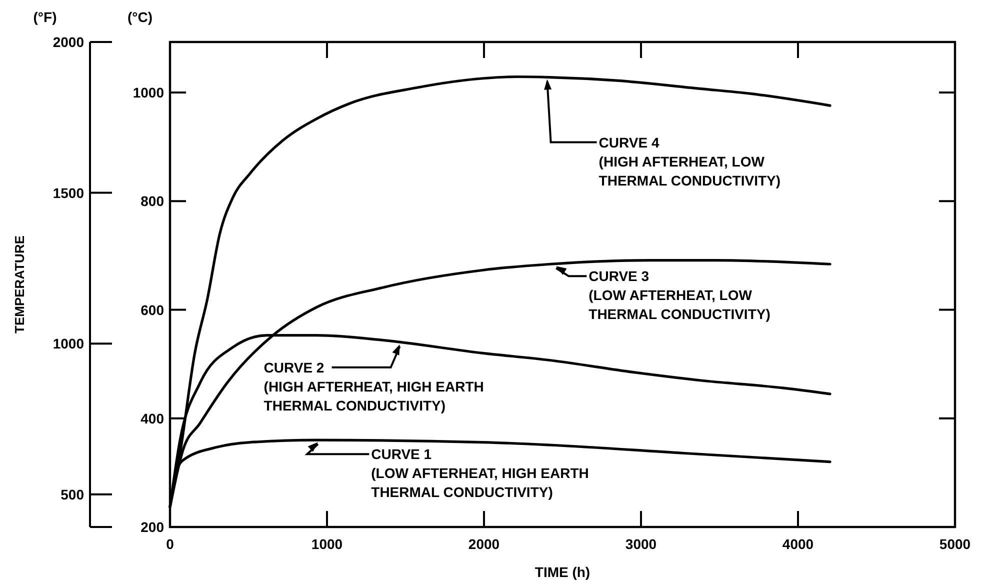  I want to click on x-tick-label: 5000, so click(955, 544).